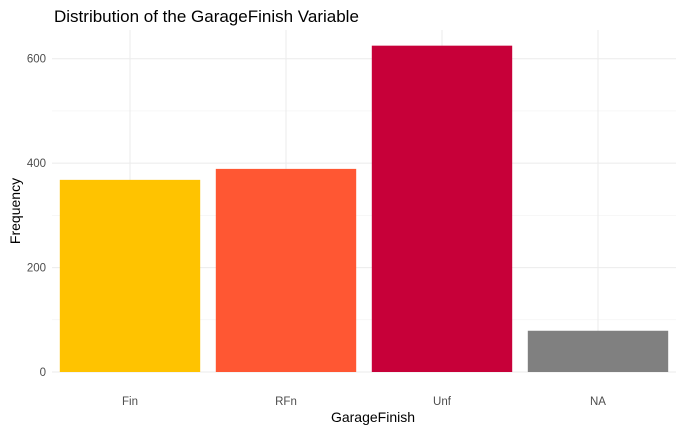  What do you see at coordinates (36, 60) in the screenshot?
I see `y-tick-label: 600` at bounding box center [36, 60].